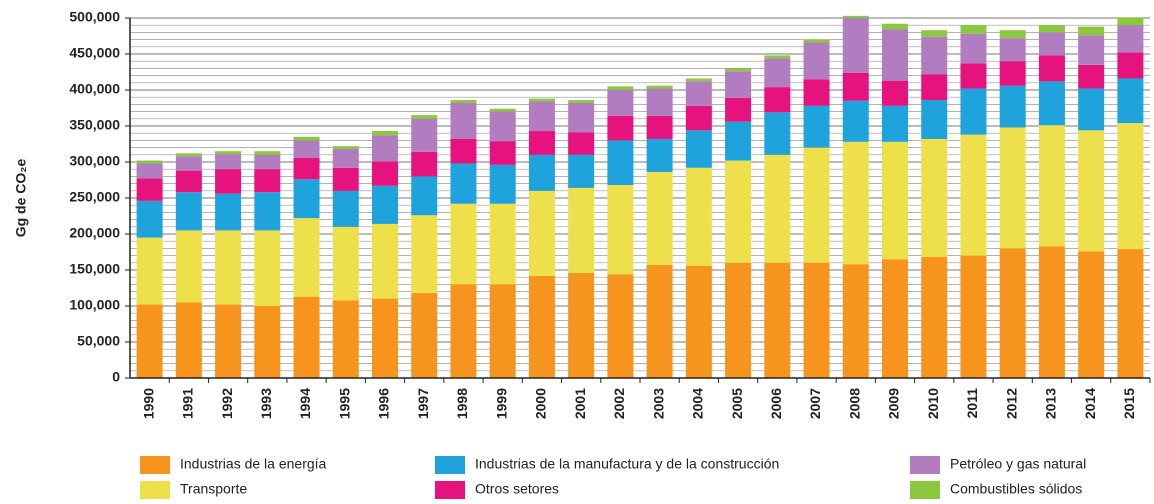  I want to click on x-tick-label: 1994, so click(305, 403).